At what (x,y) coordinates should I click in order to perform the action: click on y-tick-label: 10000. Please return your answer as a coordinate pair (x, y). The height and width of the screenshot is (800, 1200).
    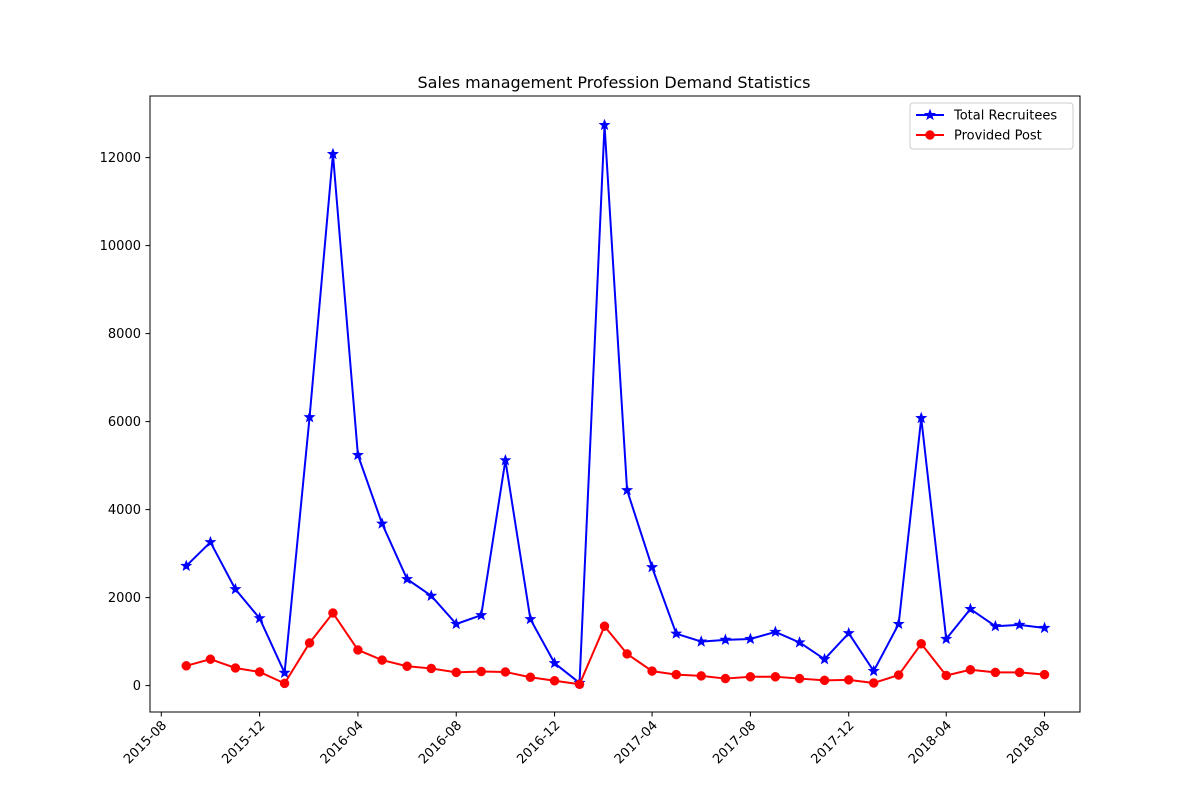
    Looking at the image, I should click on (120, 246).